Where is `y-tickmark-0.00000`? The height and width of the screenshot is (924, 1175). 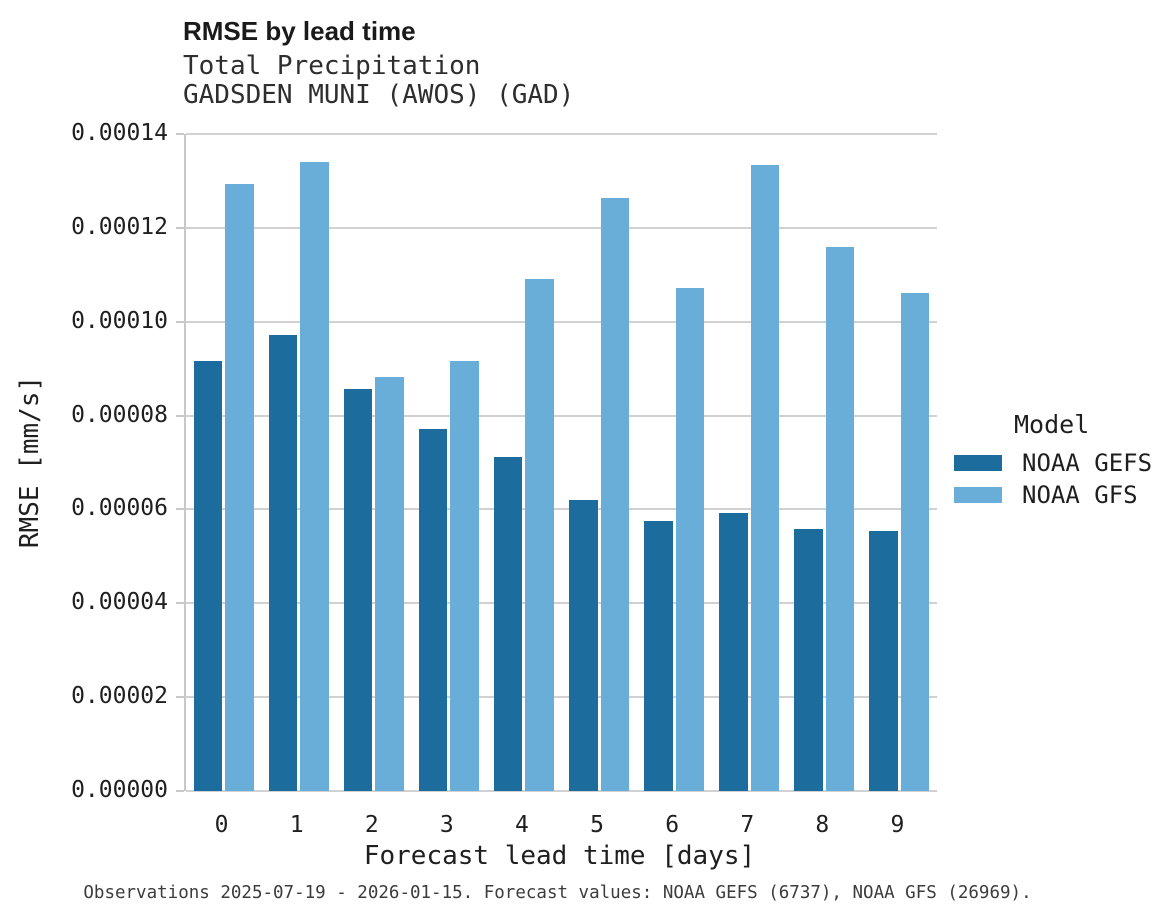
y-tickmark-0.00000 is located at coordinates (180, 791).